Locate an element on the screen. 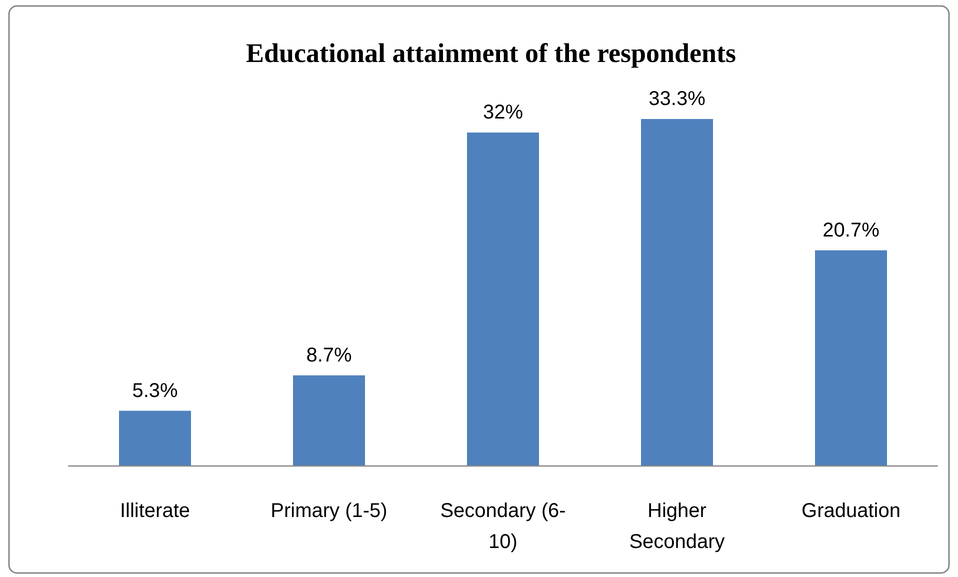  data-label: 33.3% is located at coordinates (677, 99).